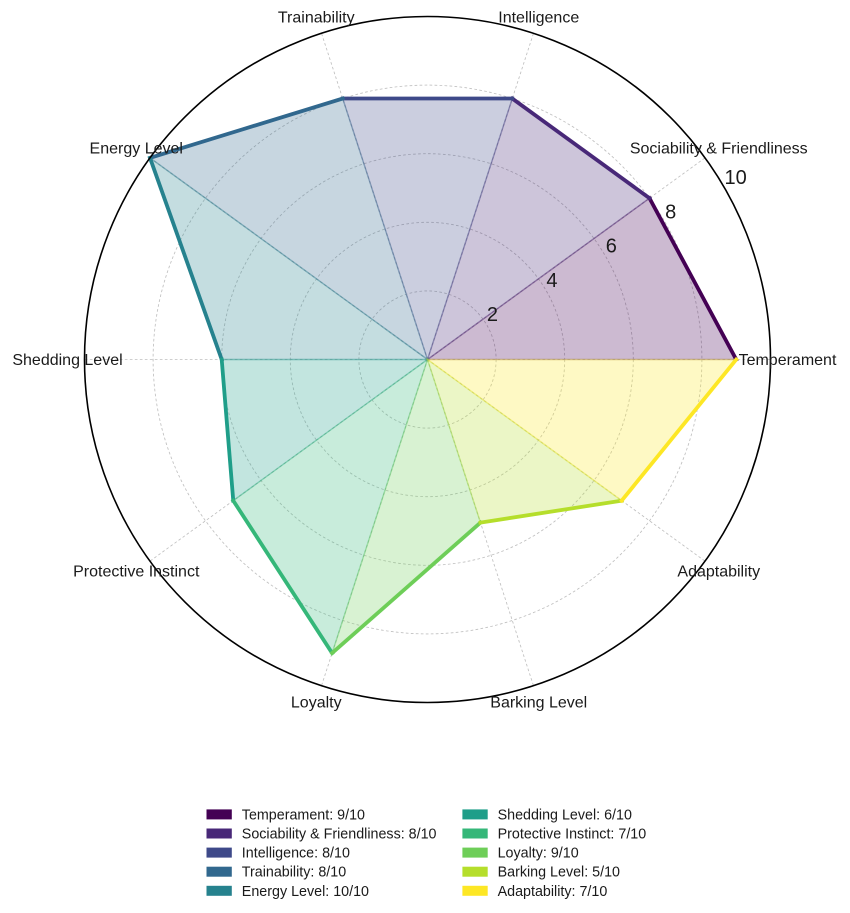 Image resolution: width=850 pixels, height=913 pixels. Describe the element at coordinates (736, 178) in the screenshot. I see `svg-text: 10` at that location.